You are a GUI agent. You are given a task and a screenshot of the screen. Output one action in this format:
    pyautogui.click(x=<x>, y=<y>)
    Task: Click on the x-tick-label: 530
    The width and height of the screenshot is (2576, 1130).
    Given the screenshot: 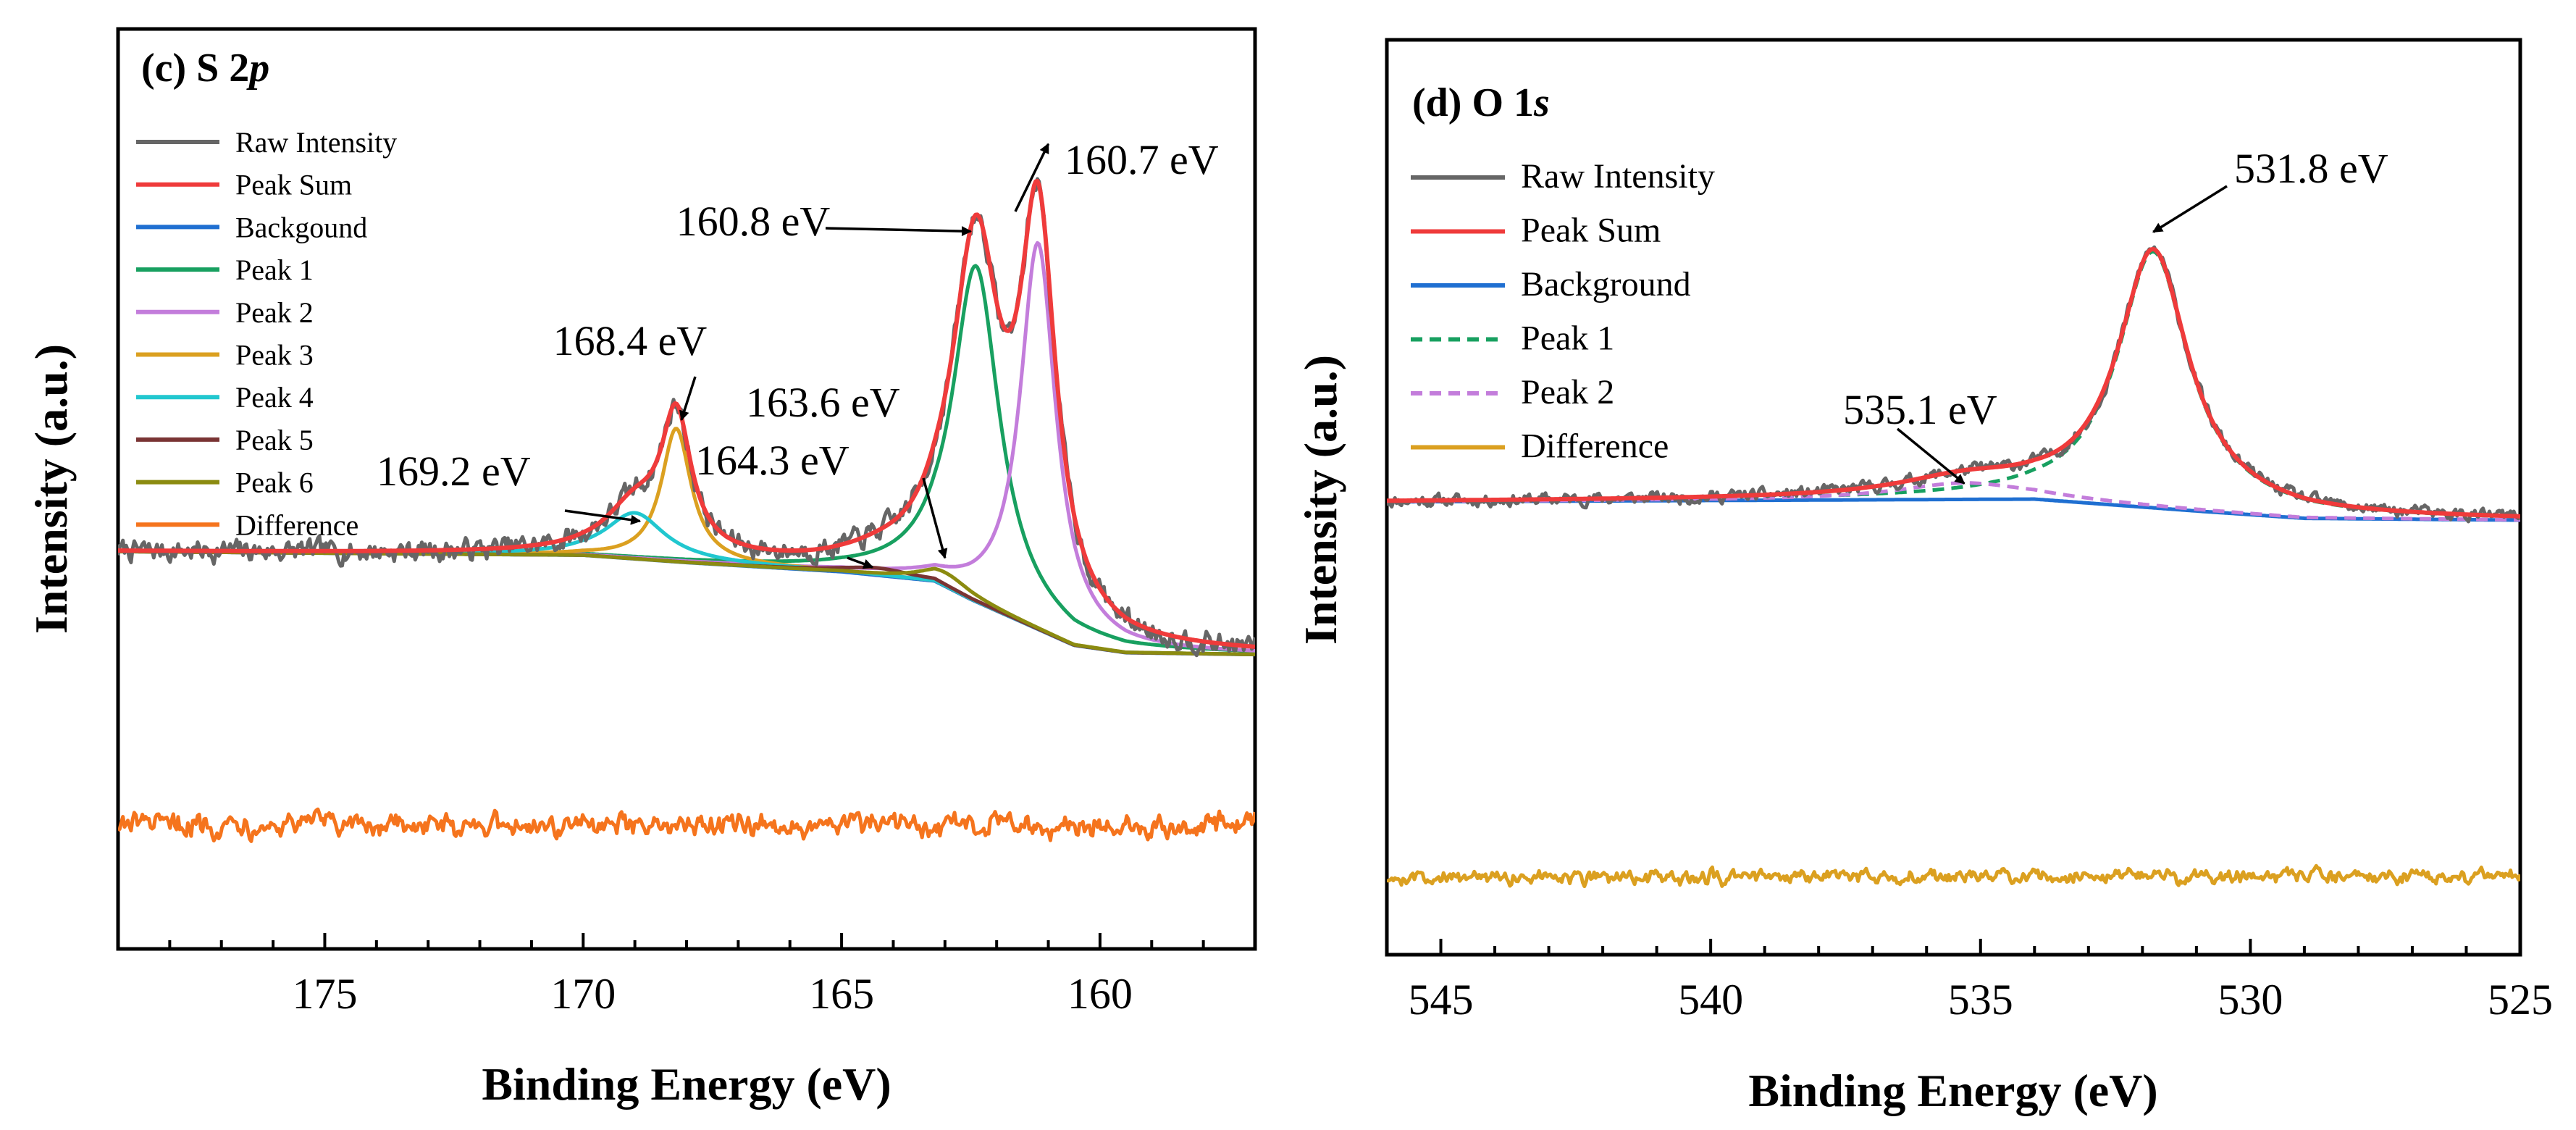 What is the action you would take?
    pyautogui.click(x=2250, y=1000)
    